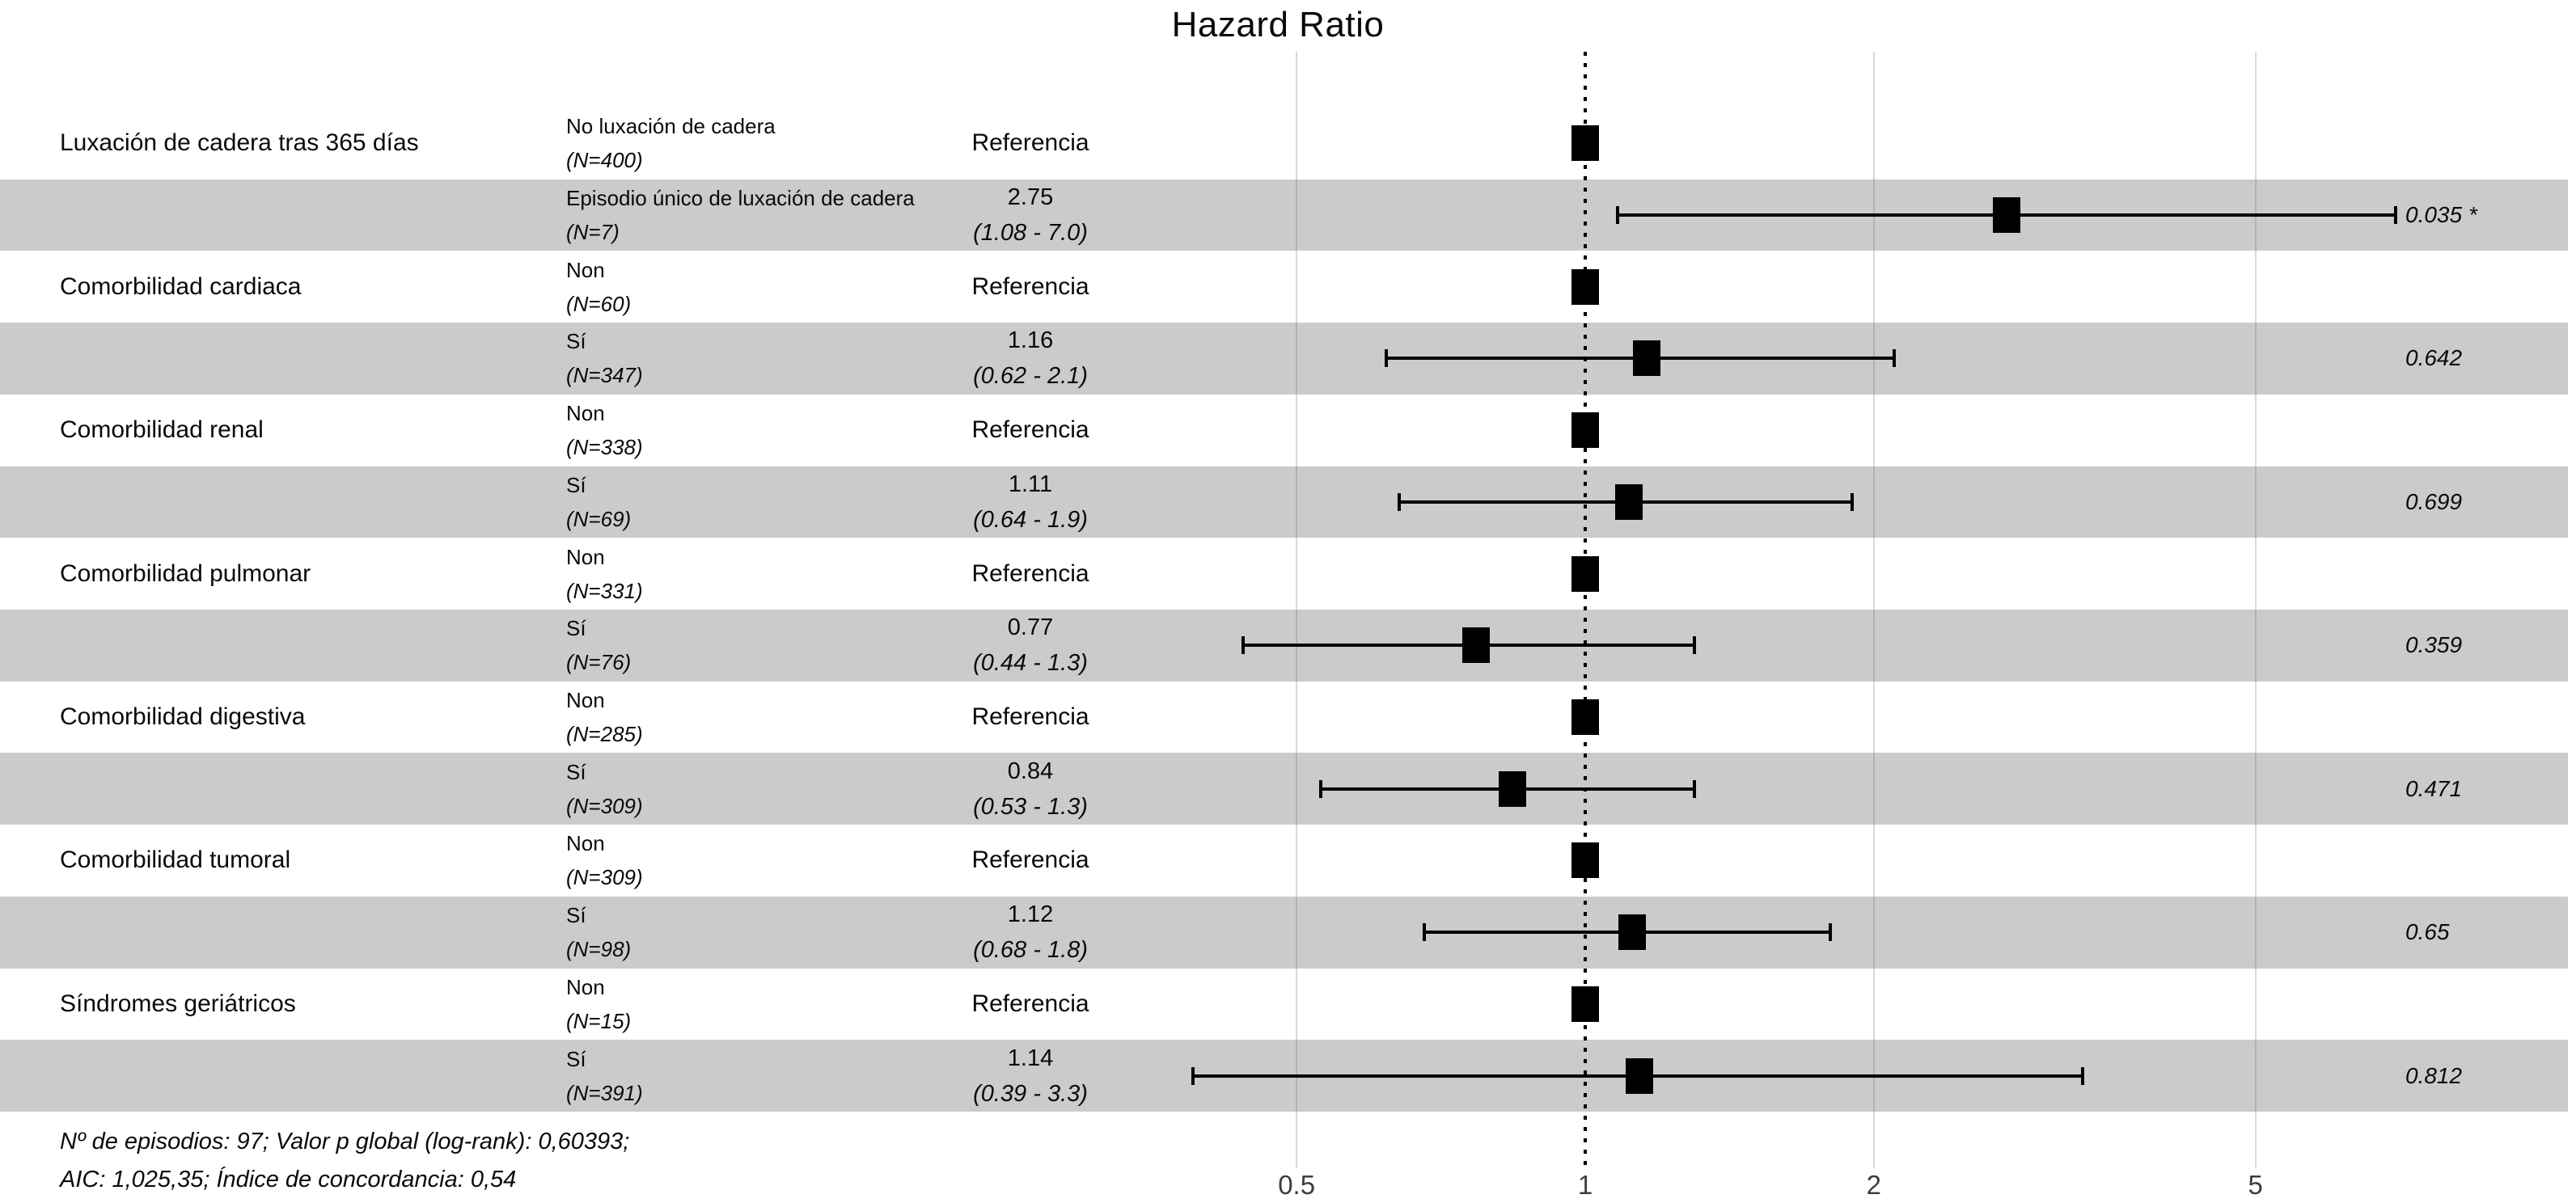  Describe the element at coordinates (604, 860) in the screenshot. I see `row-level-block: Non (N=309)` at that location.